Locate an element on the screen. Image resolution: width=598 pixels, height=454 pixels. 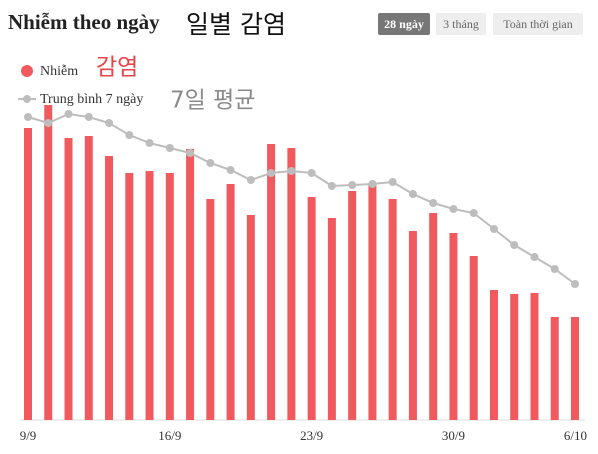
filter-button: 3 tháng is located at coordinates (461, 24).